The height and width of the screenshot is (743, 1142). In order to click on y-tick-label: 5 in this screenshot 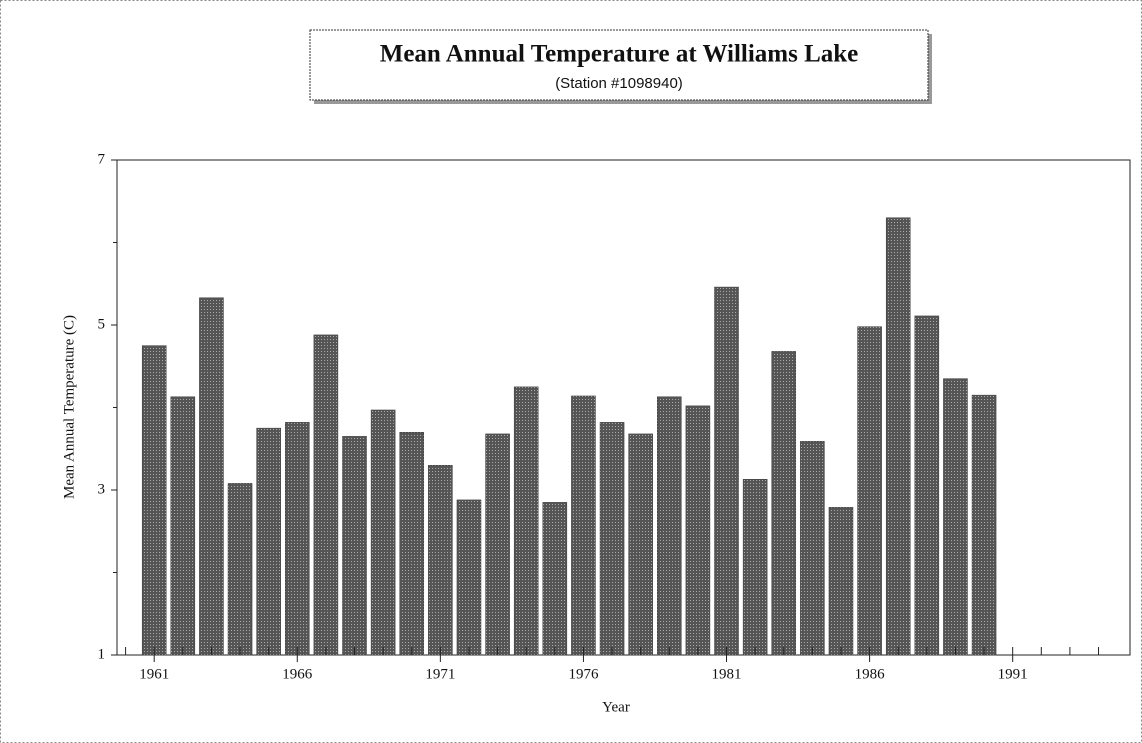, I will do `click(102, 324)`.